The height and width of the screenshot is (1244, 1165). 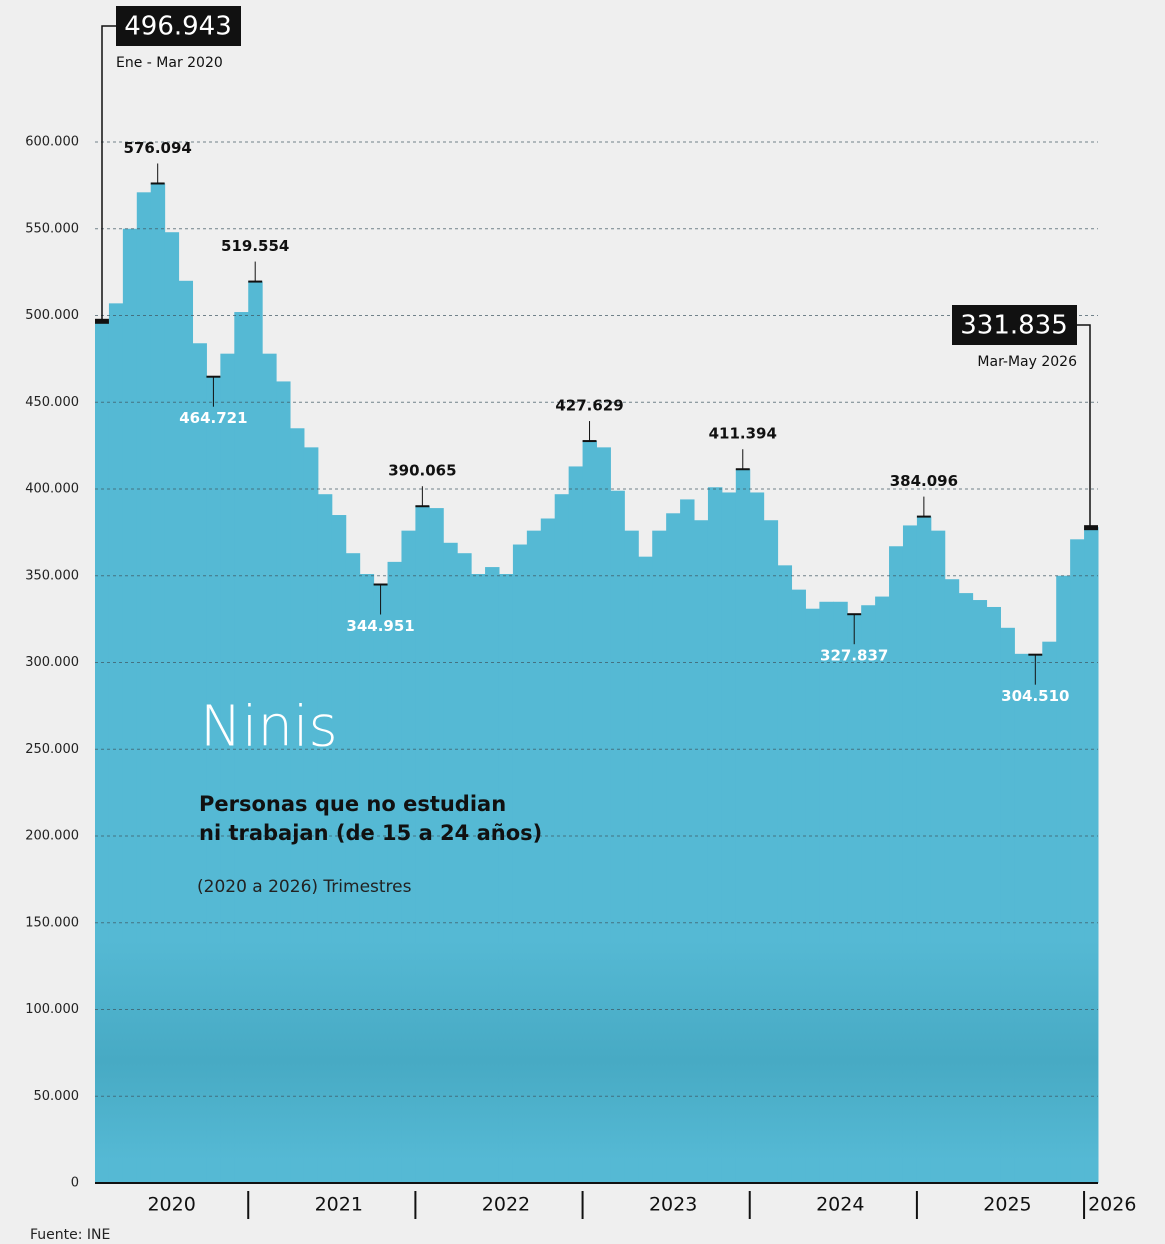 I want to click on x-tick-label: 2023, so click(x=673, y=1205).